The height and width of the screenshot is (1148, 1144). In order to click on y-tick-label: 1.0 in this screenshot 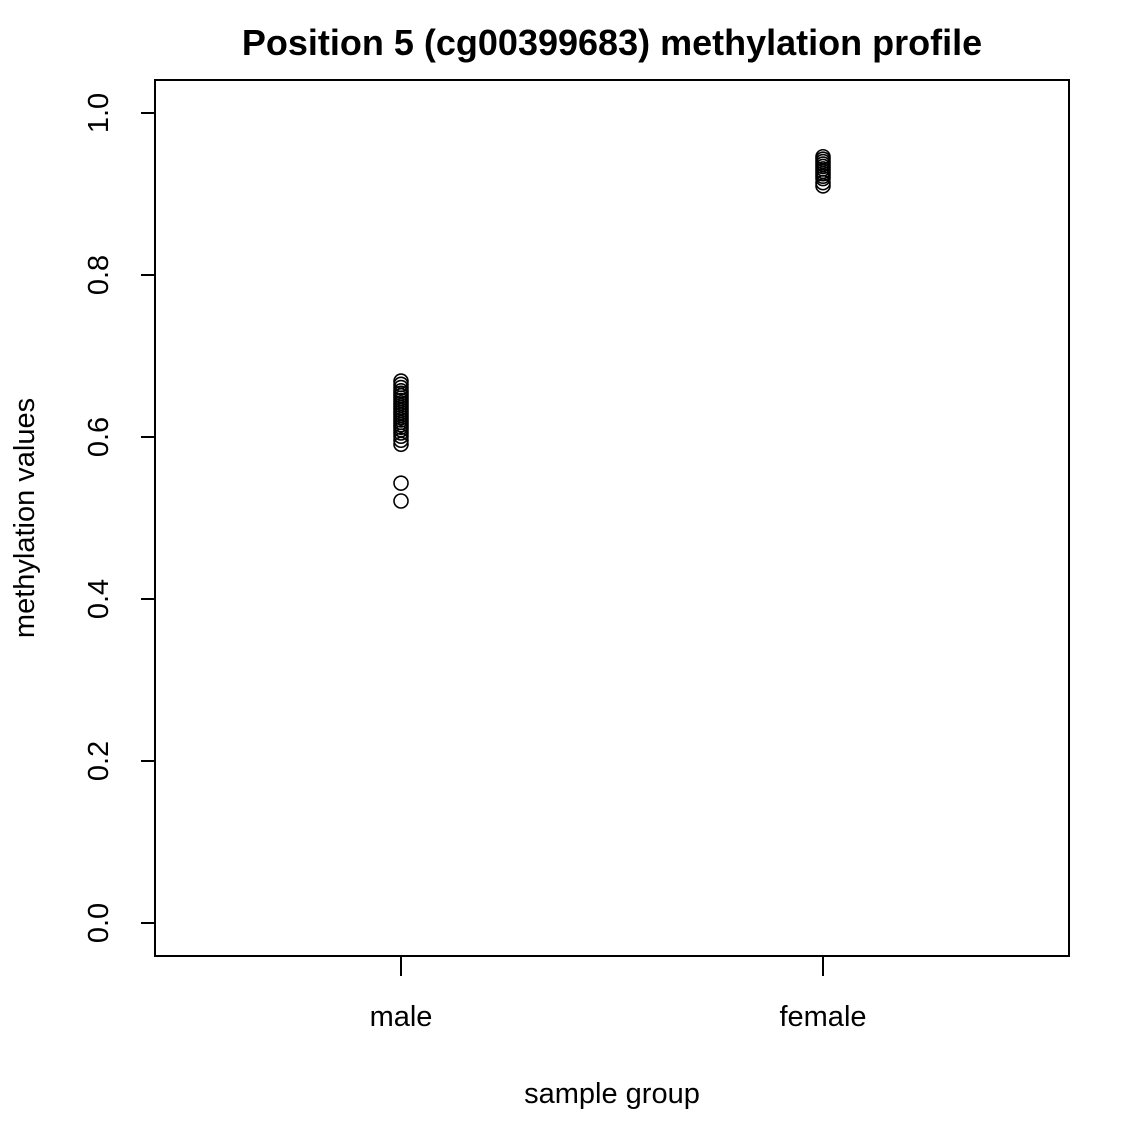, I will do `click(99, 113)`.